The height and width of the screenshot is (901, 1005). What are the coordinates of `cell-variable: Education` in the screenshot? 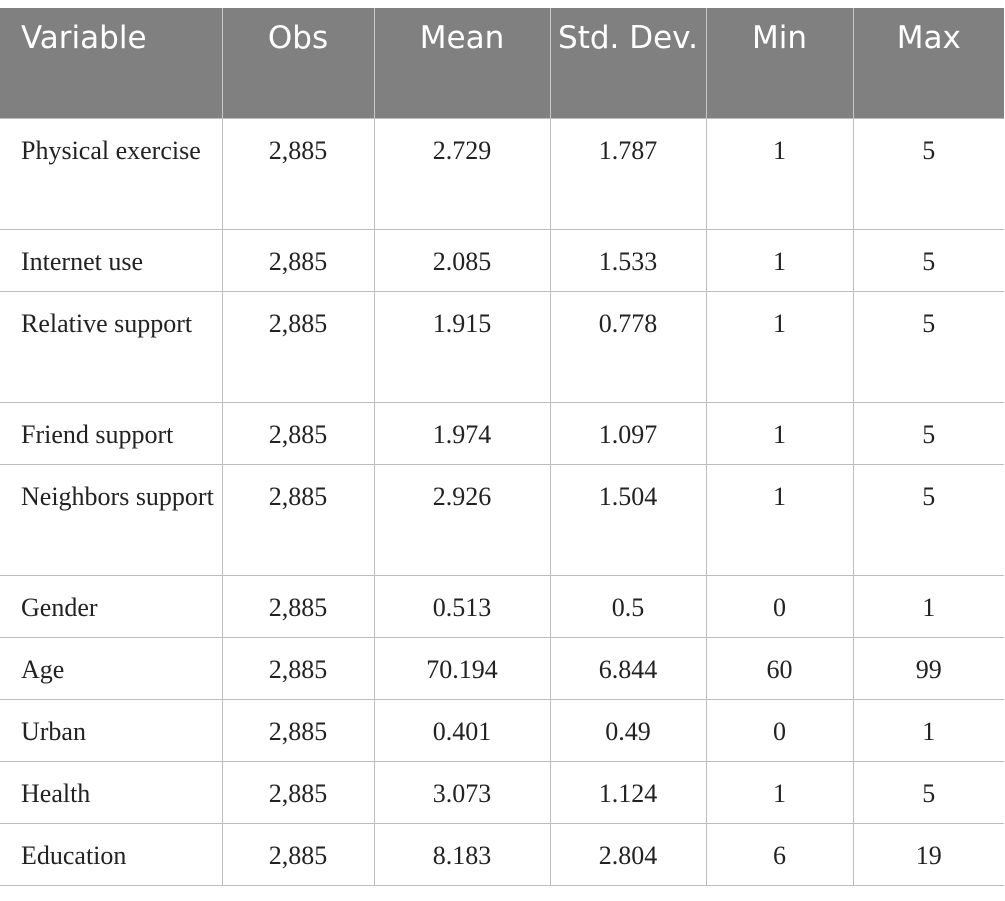 It's located at (111, 854).